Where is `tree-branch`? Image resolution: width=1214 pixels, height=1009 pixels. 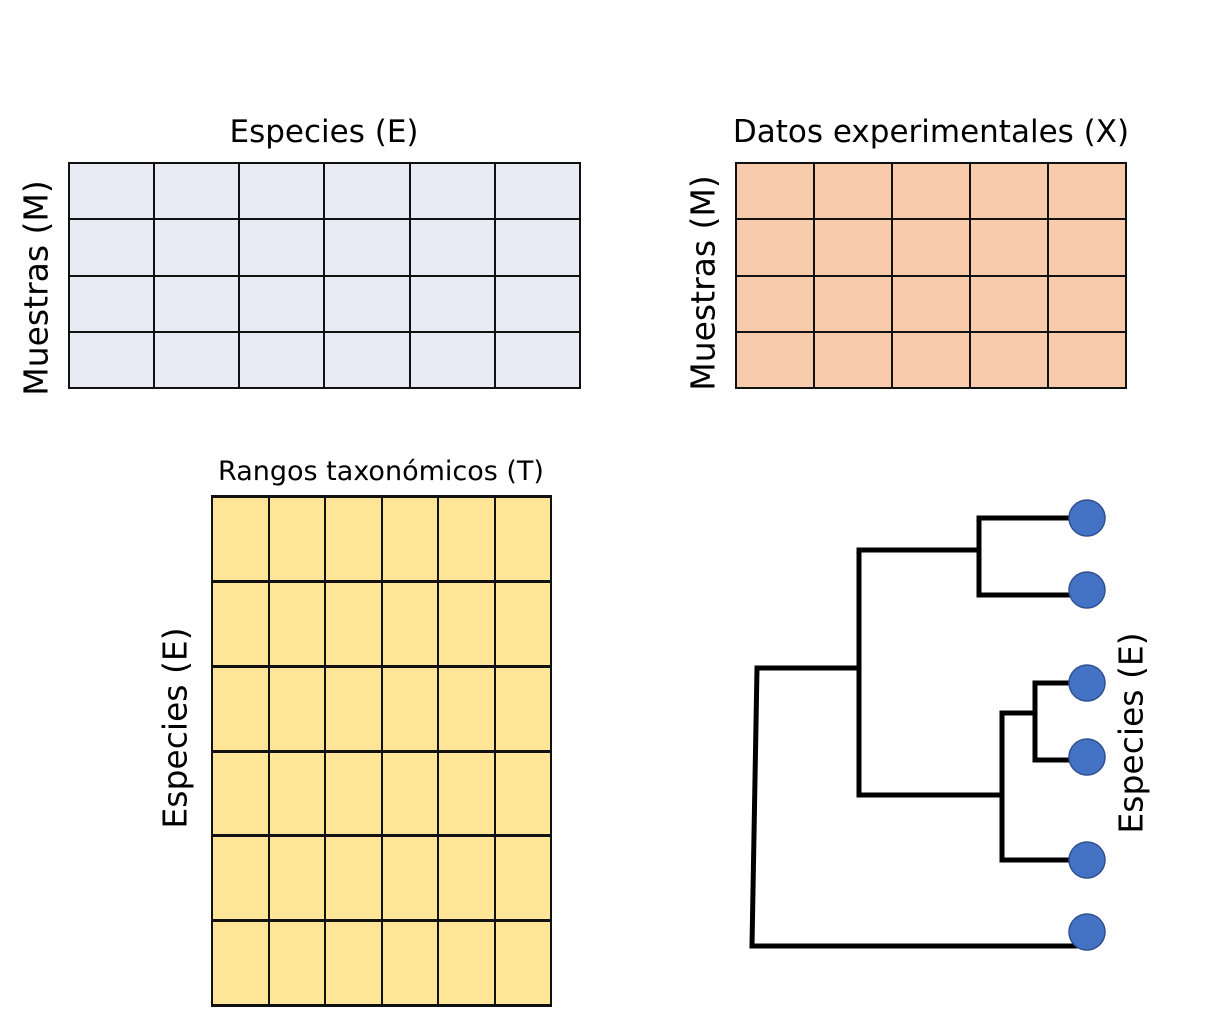
tree-branch is located at coordinates (754, 807).